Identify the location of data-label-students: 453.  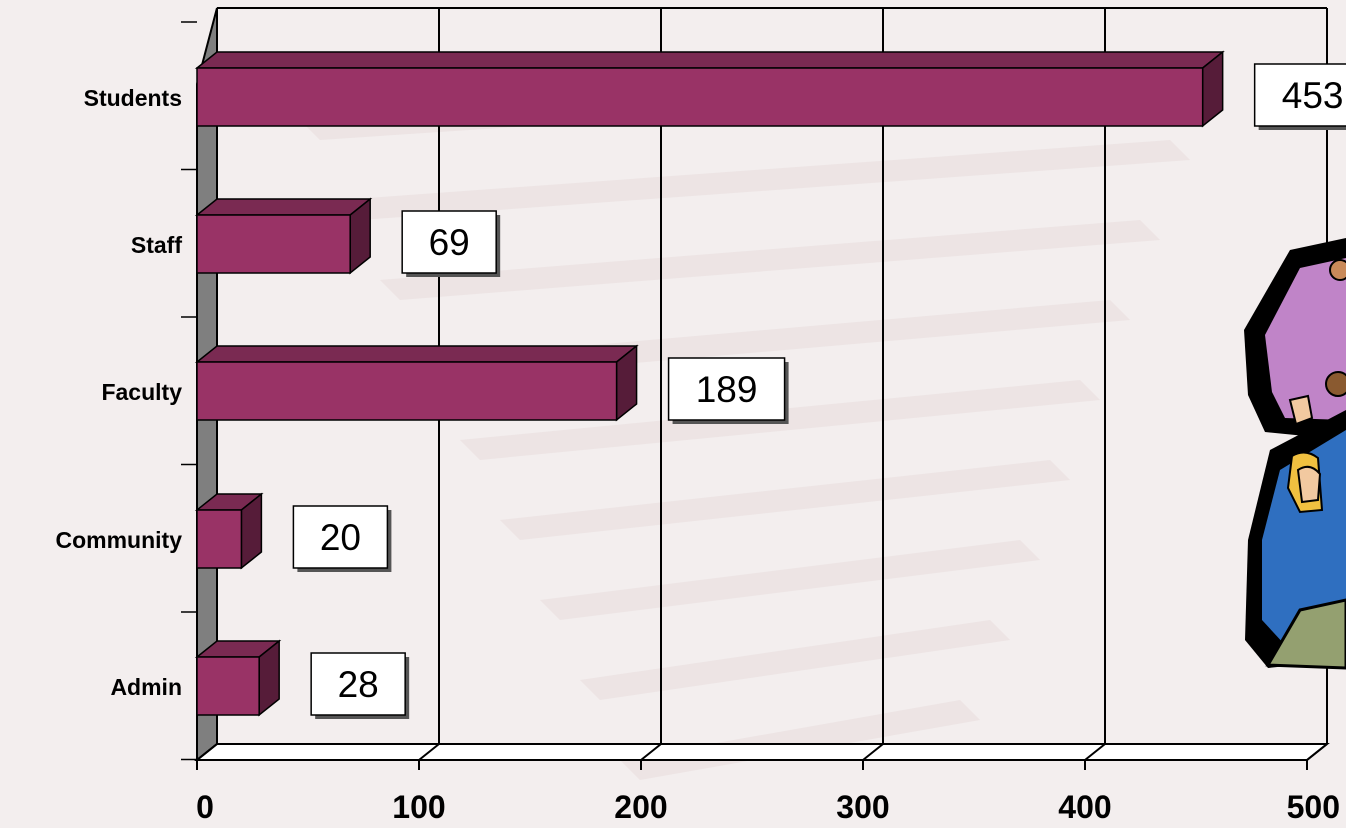
(1299, 96).